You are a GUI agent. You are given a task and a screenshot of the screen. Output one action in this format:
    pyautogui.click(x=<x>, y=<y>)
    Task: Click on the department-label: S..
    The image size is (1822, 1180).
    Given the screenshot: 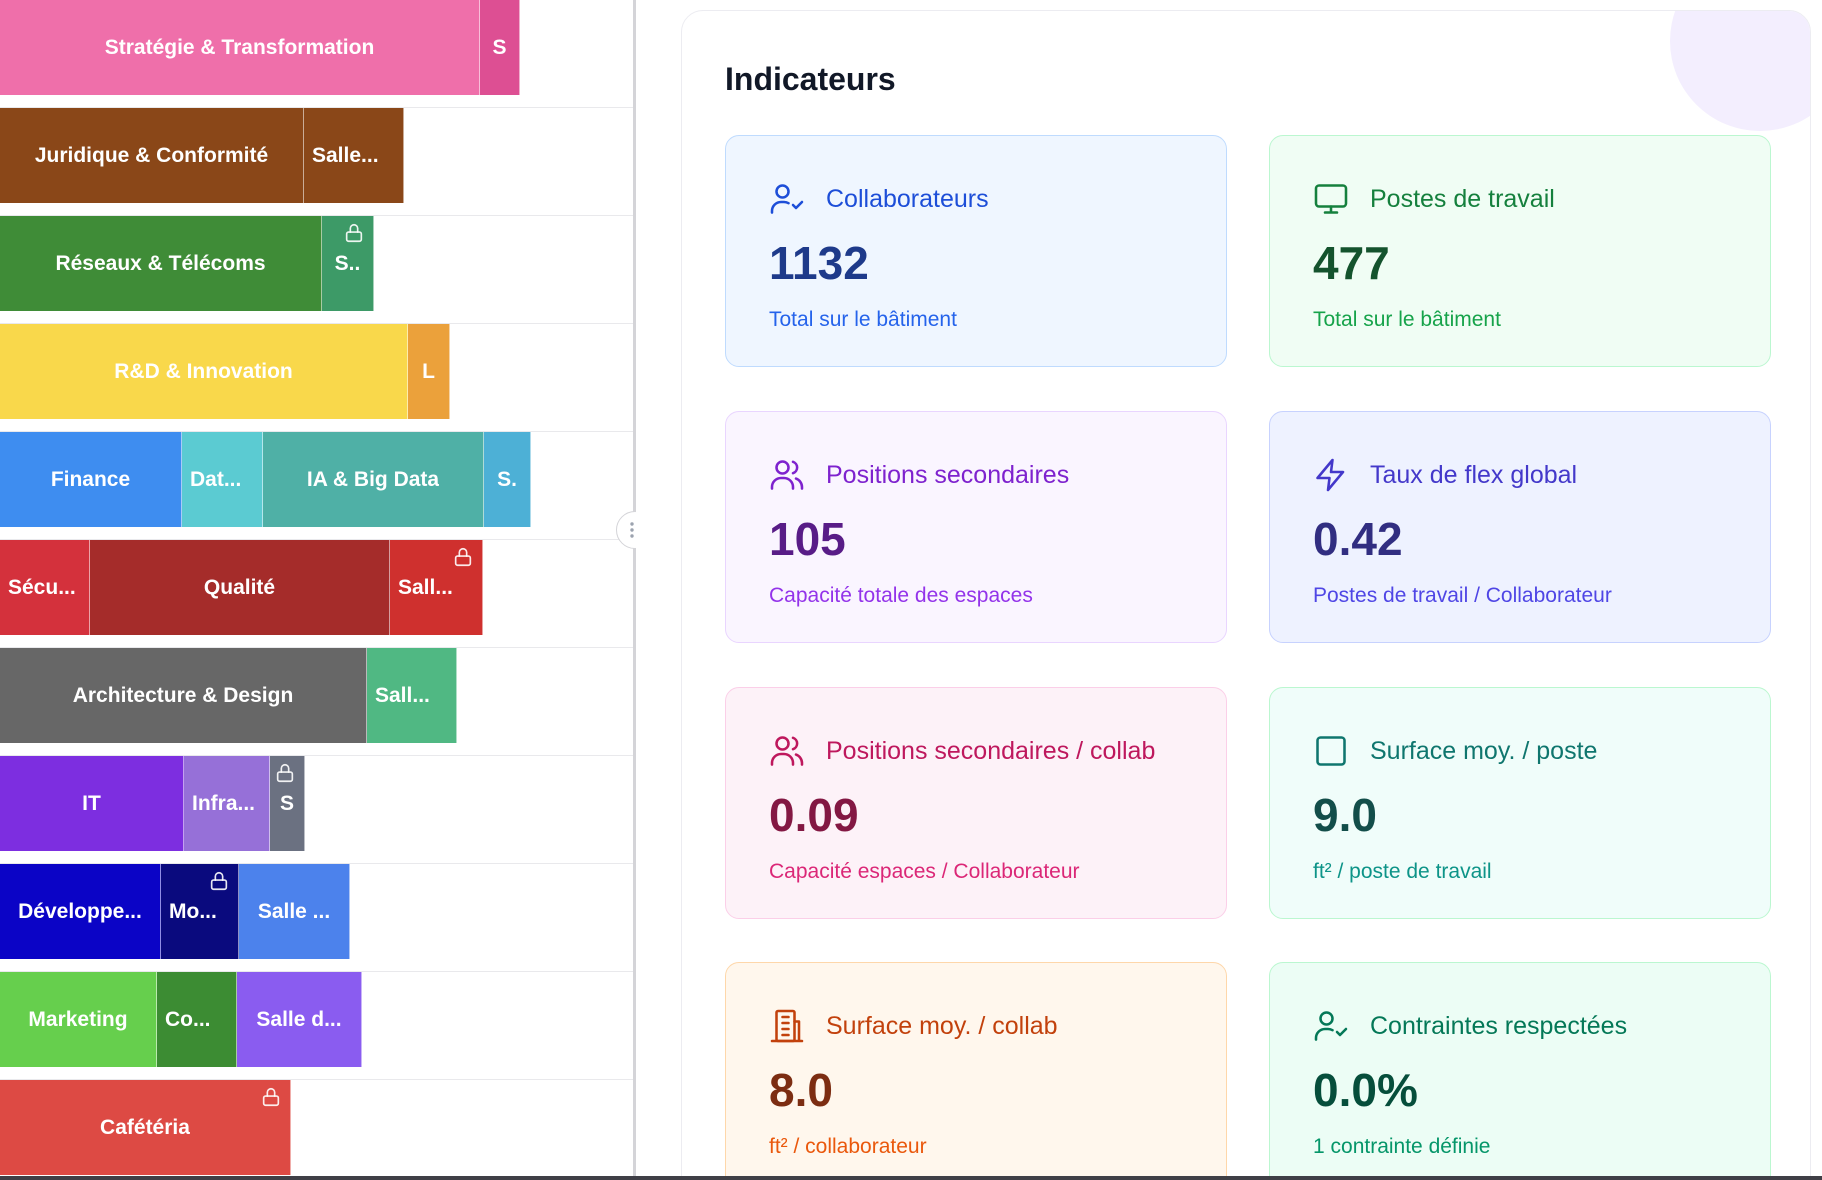 What is the action you would take?
    pyautogui.click(x=347, y=263)
    